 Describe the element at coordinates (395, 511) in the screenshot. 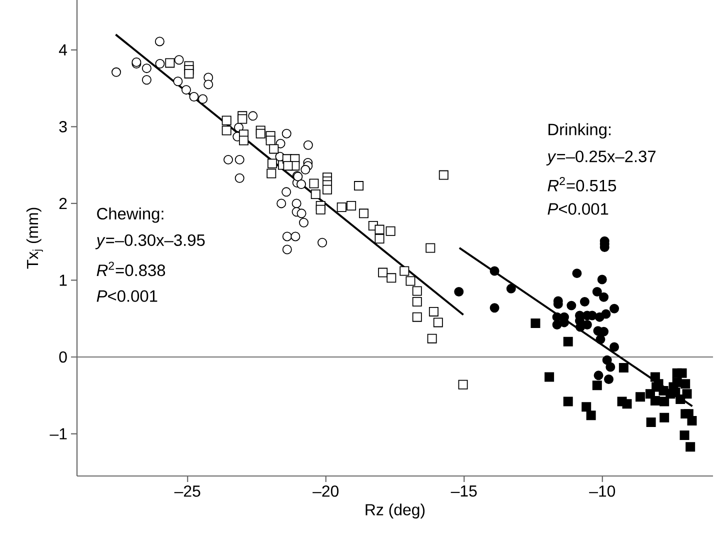

I see `x-axis-title: Rz (deg)` at that location.